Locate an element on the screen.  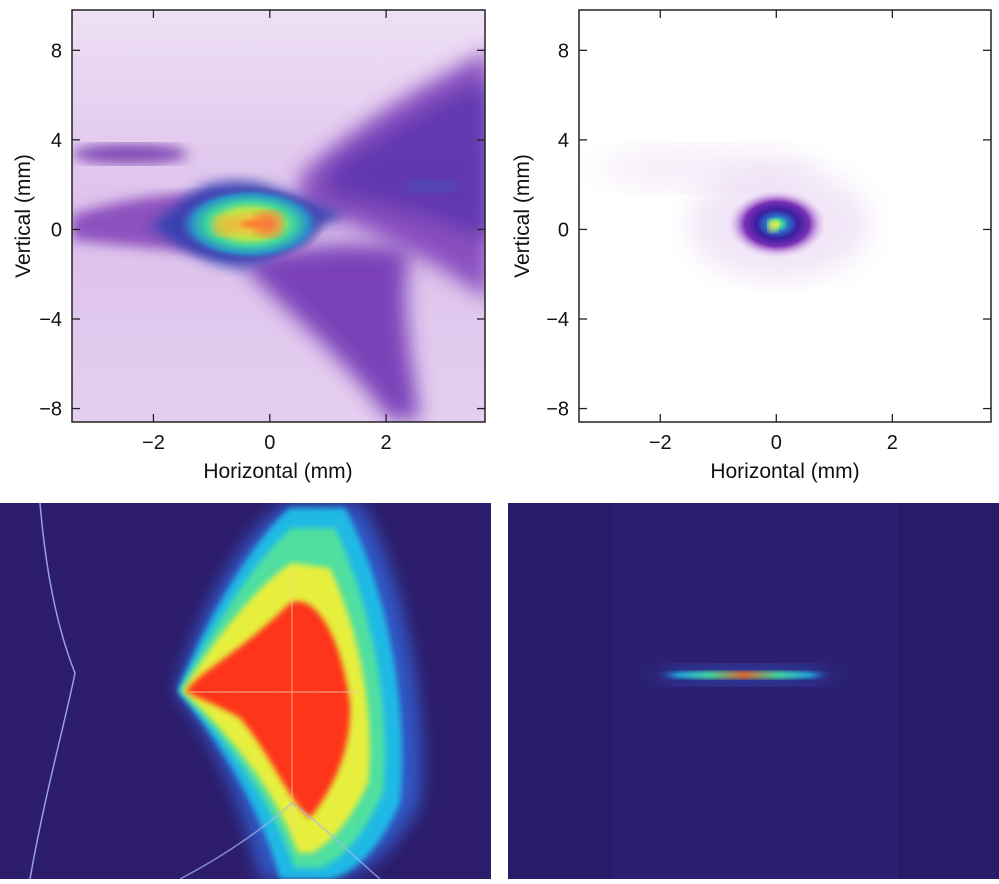
beam-center is located at coordinates (773, 226).